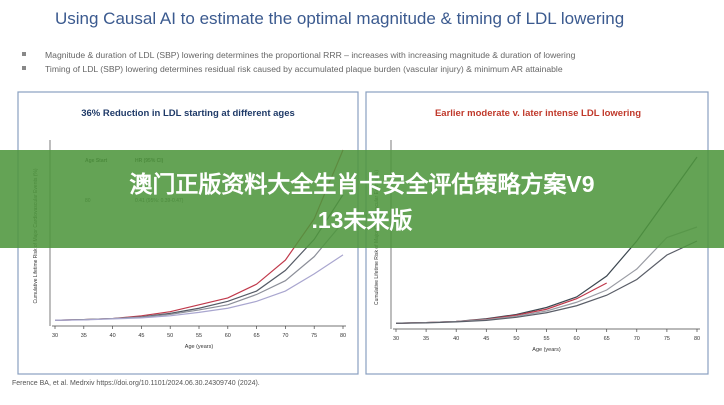 This screenshot has height=405, width=724. I want to click on banner-text: .13未来版, so click(362, 220).